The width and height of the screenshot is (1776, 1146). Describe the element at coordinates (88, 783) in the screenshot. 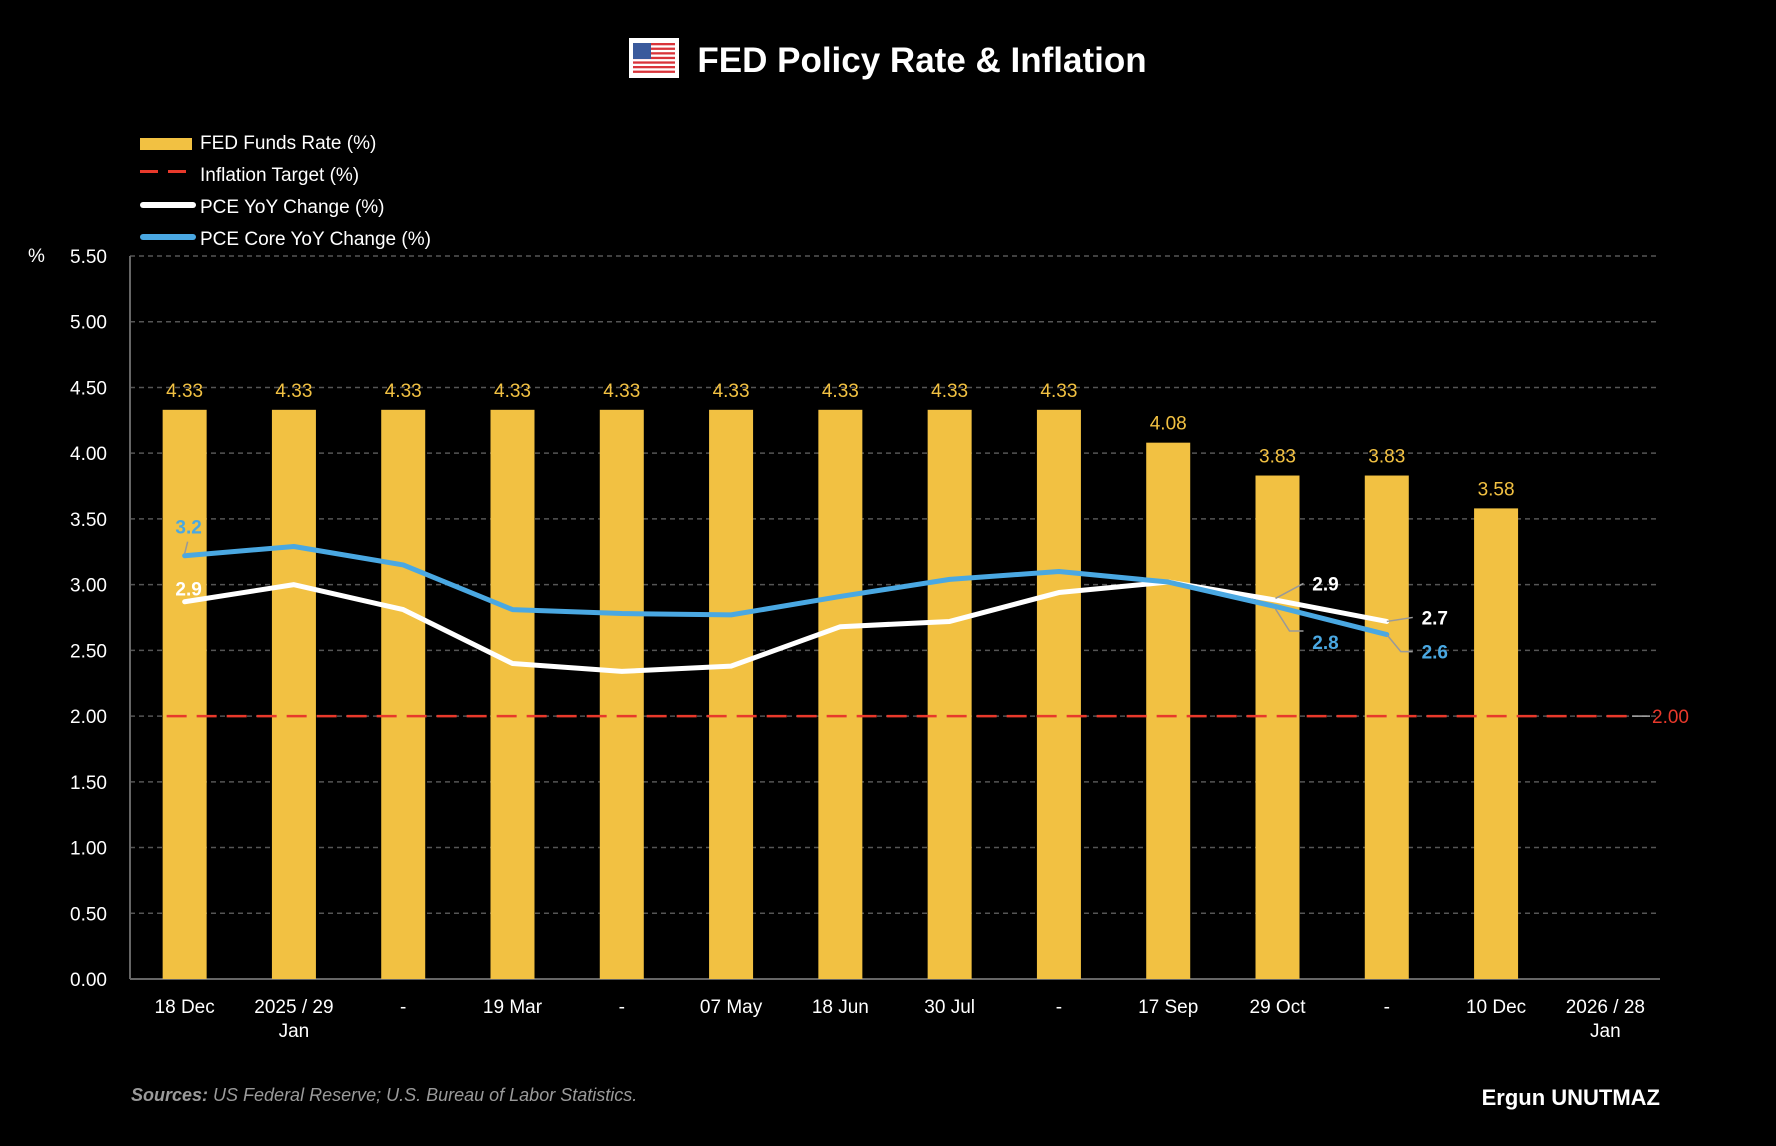

I see `y-tick-label: 1.50` at that location.